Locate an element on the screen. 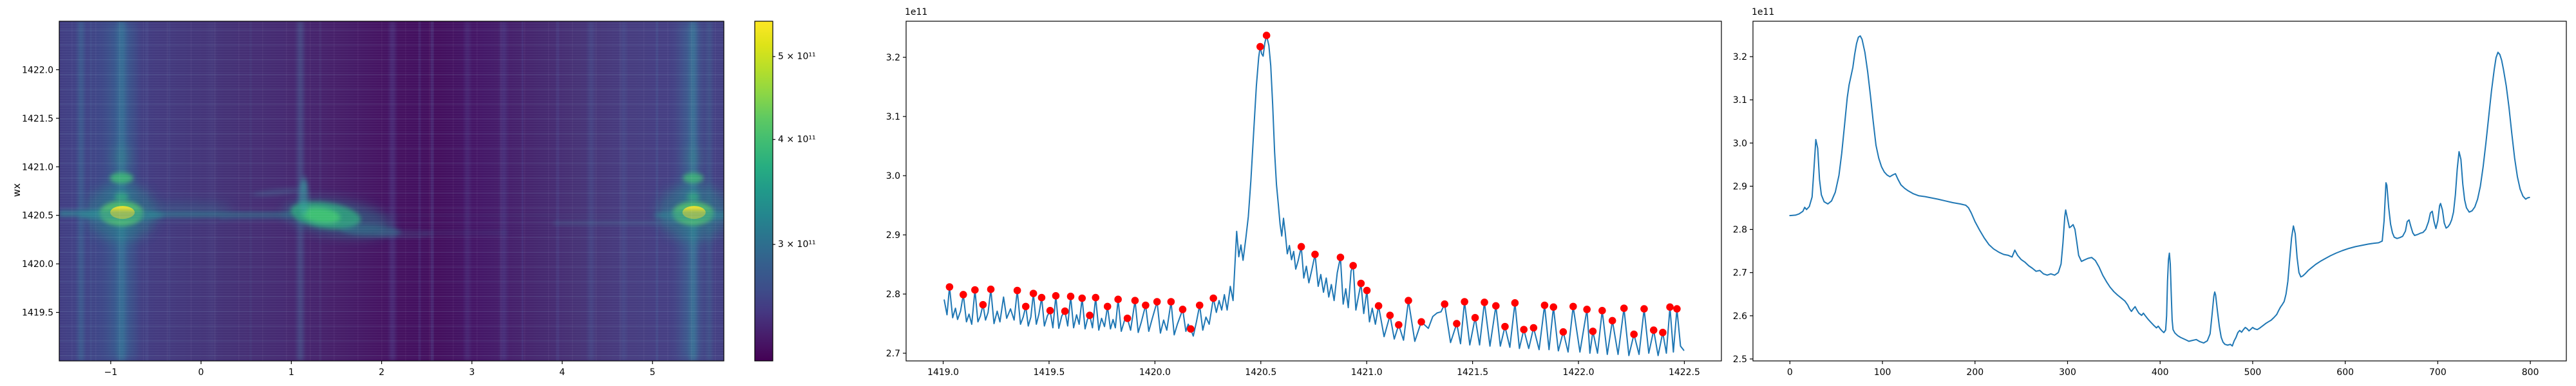 Image resolution: width=2576 pixels, height=386 pixels. x-tick-label: 0 is located at coordinates (201, 372).